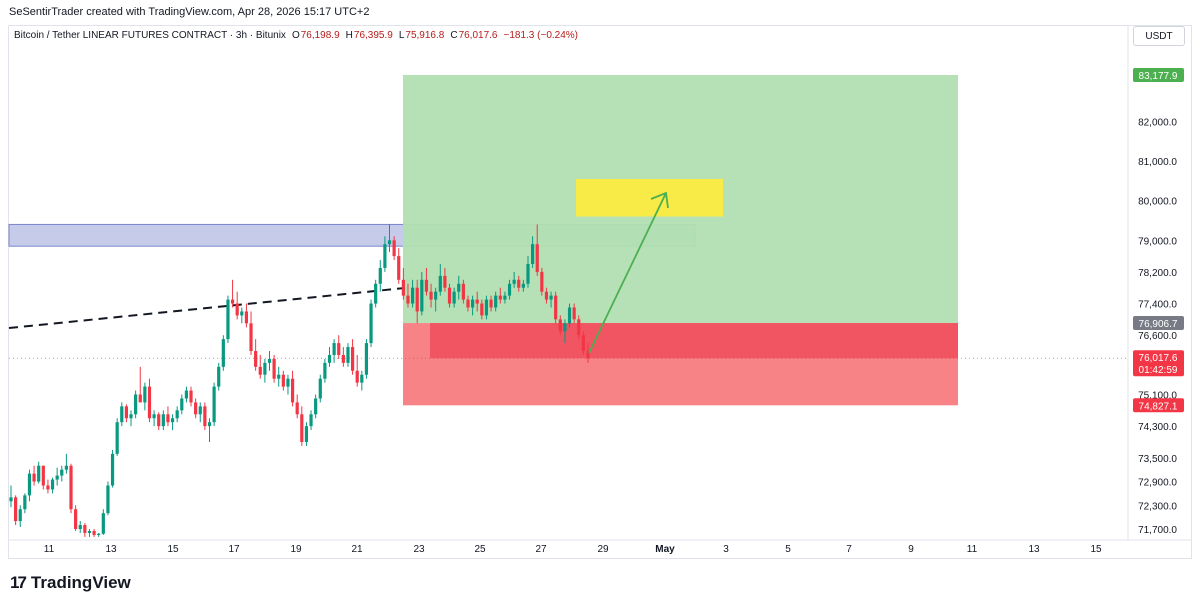  What do you see at coordinates (1157, 396) in the screenshot?
I see `y-tick-label: 75,100.0` at bounding box center [1157, 396].